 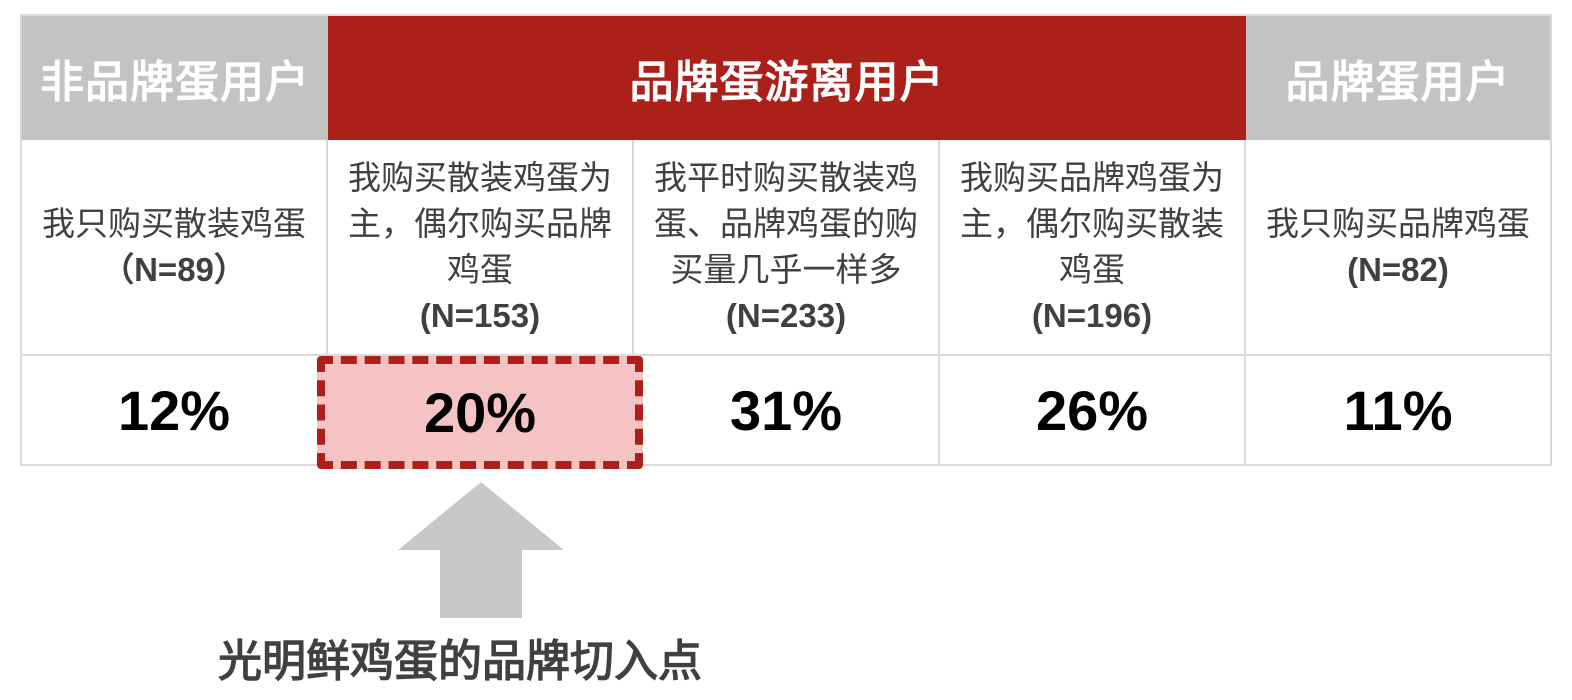 I want to click on segment-desc-3: 我平时购买散装鸡 蛋、品牌鸡蛋的购 买量几乎一样多 (N=233), so click(x=787, y=248).